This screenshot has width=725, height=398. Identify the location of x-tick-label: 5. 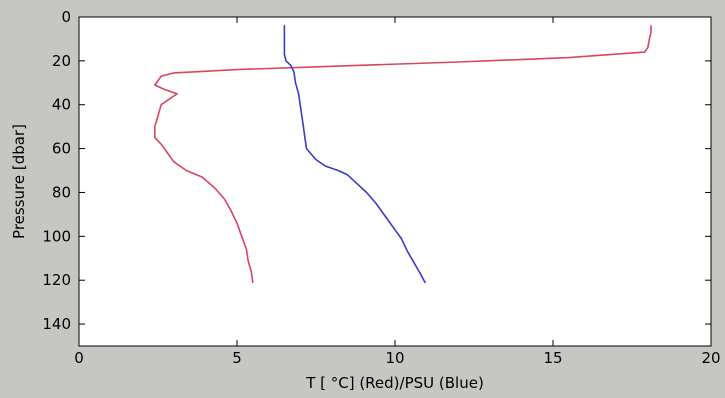
(237, 358).